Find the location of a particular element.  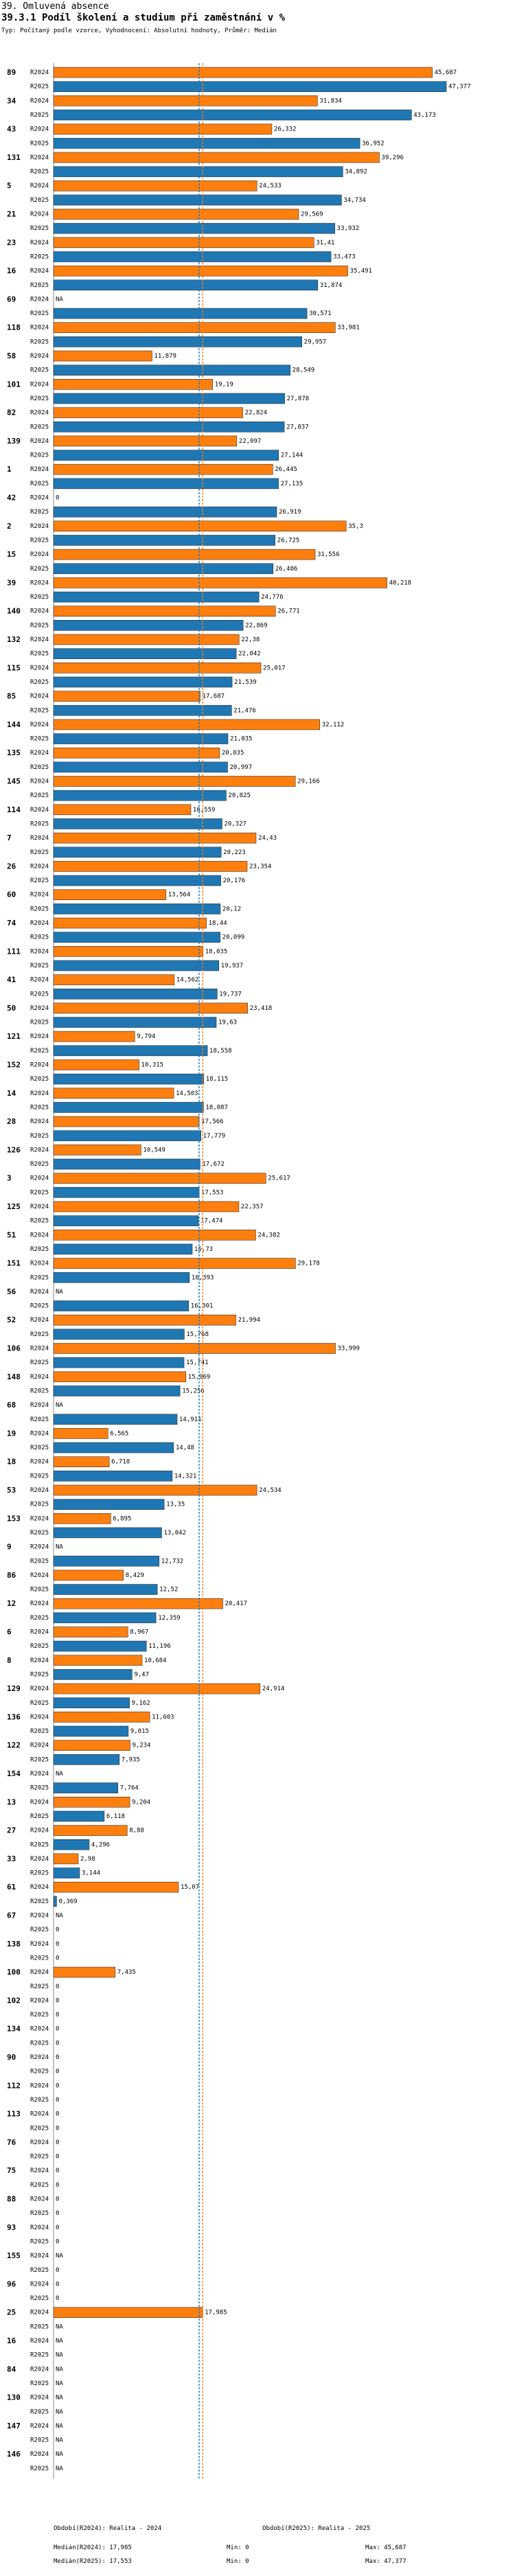

value-label: 10,549 is located at coordinates (154, 1150).